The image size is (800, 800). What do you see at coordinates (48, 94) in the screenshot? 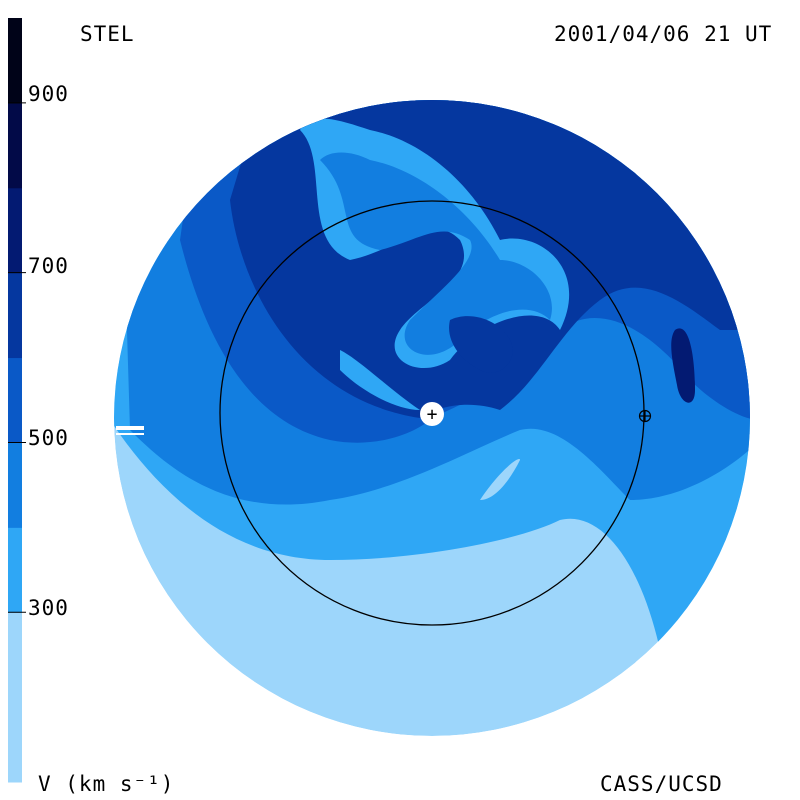
I see `tick-label-900: 900` at bounding box center [48, 94].